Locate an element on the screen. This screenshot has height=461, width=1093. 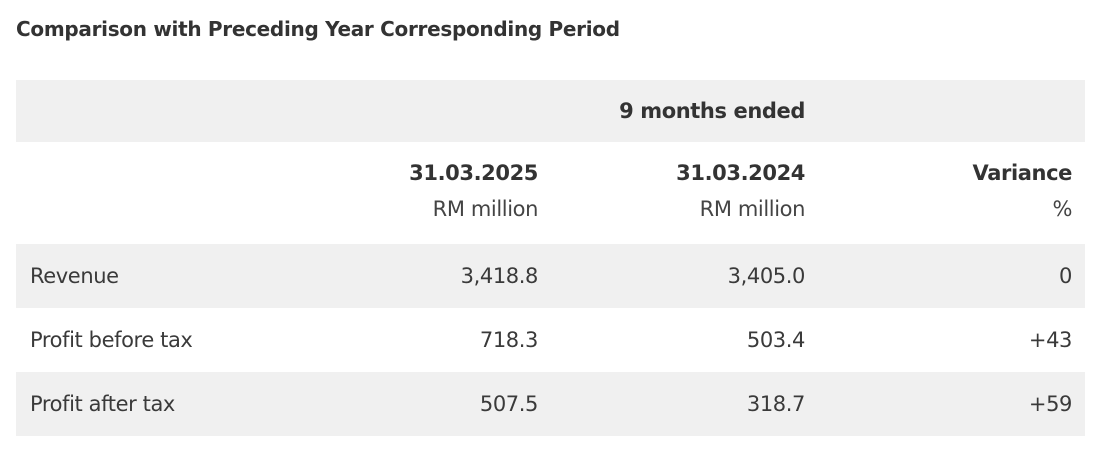
cell-variance: +43 is located at coordinates (1050, 340).